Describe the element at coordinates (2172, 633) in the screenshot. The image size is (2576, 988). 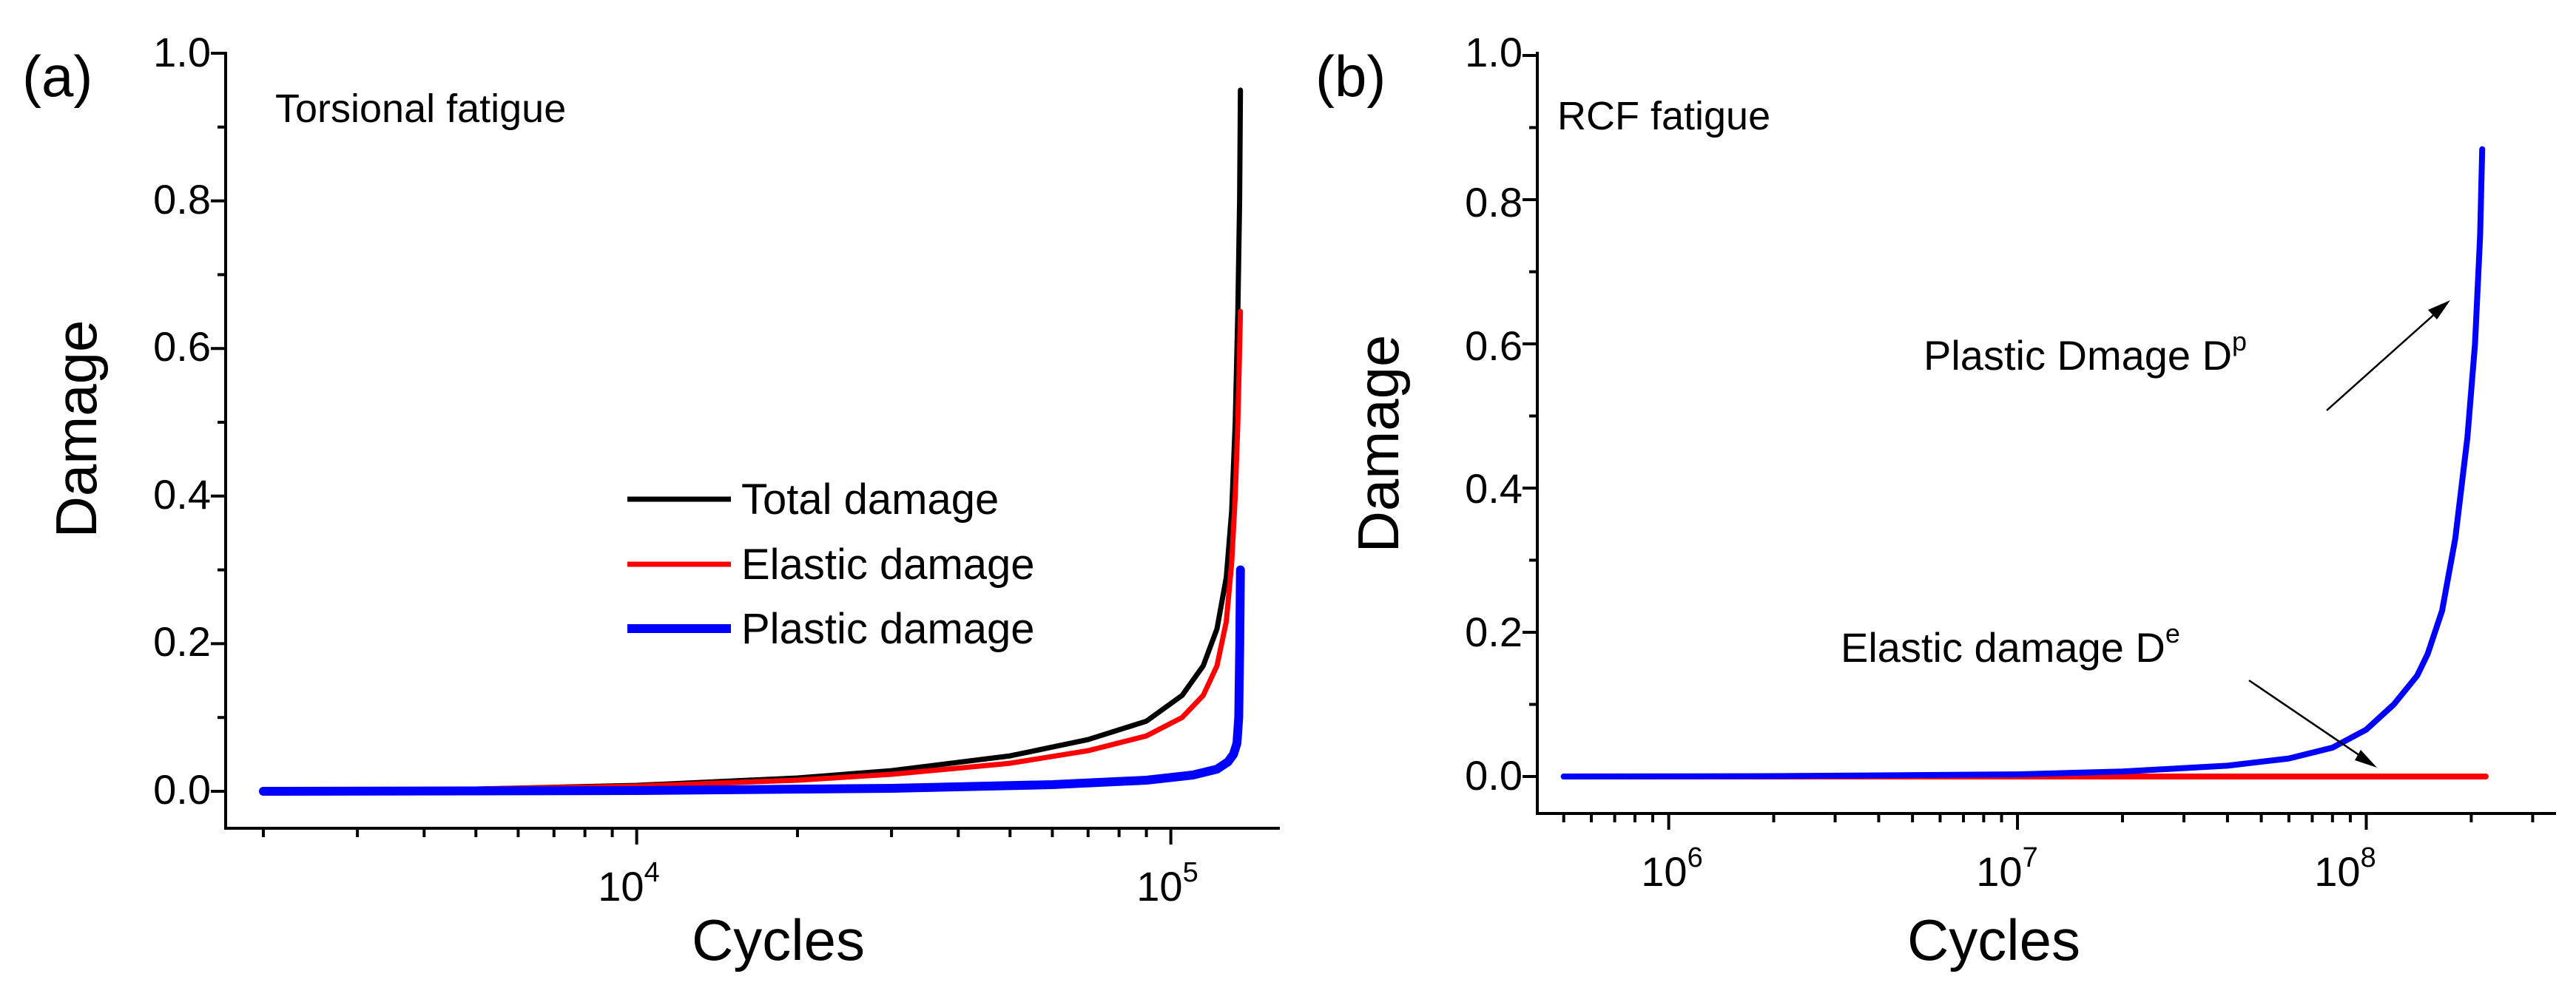
I see `annotation-elastic-sup: e` at that location.